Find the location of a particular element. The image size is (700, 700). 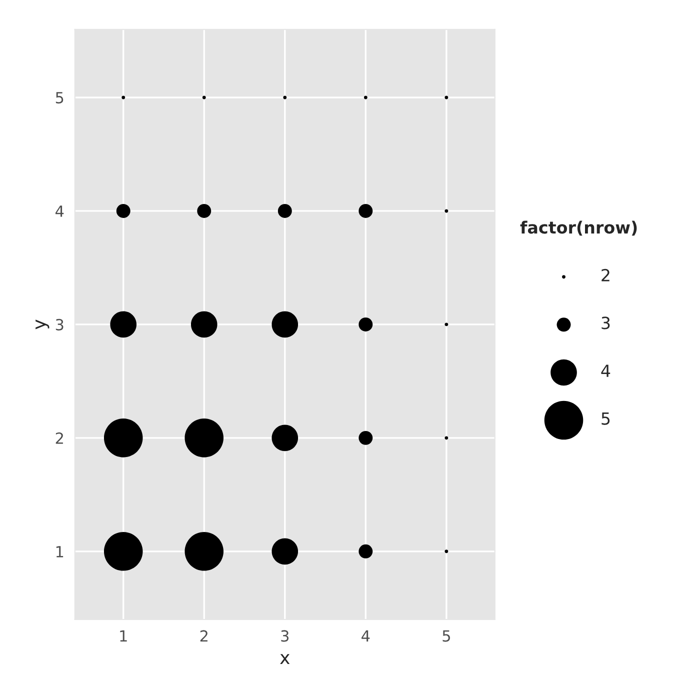

legend-label: 2 is located at coordinates (606, 275).